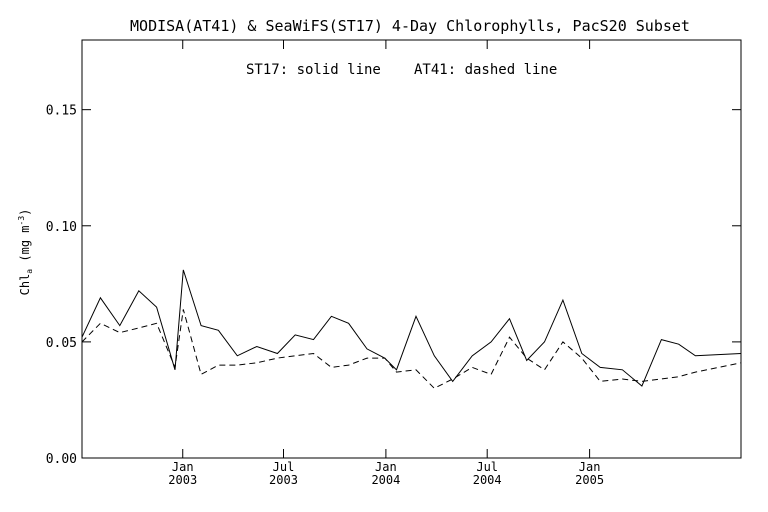  I want to click on y-tick-label: 0.15, so click(61, 111).